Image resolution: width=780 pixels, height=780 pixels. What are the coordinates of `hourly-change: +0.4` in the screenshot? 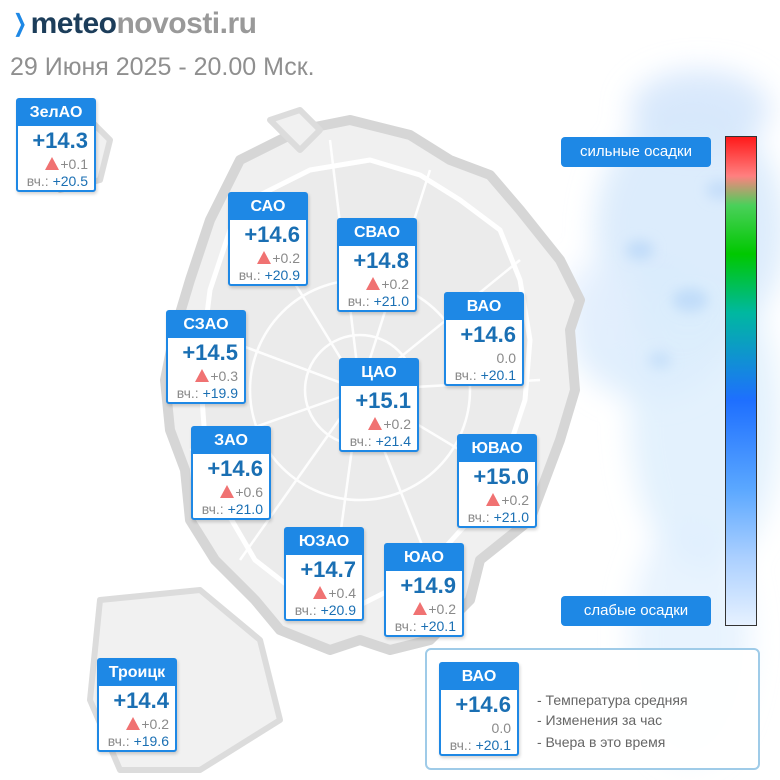 It's located at (334, 593).